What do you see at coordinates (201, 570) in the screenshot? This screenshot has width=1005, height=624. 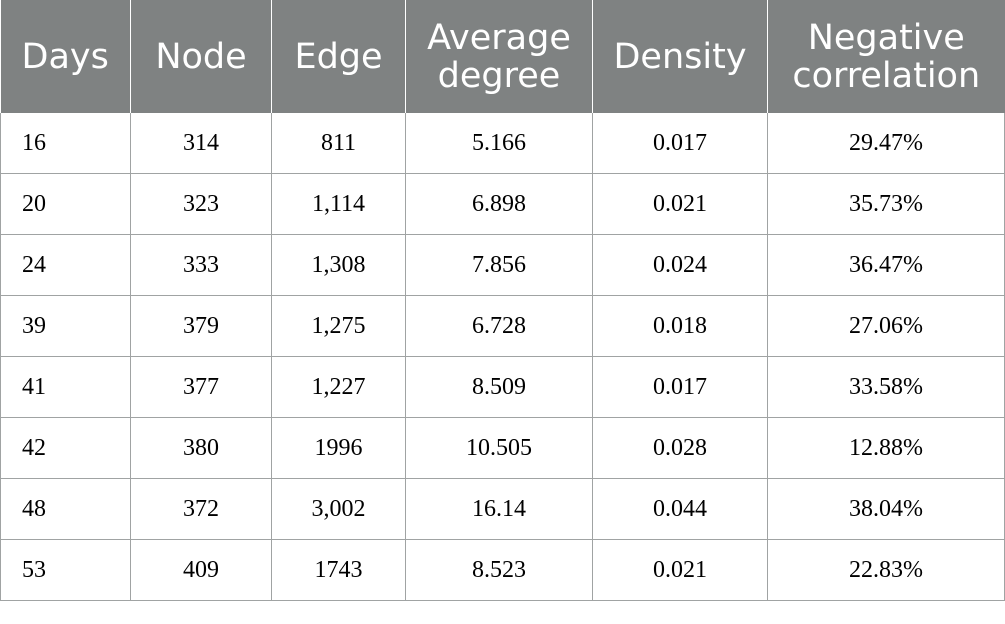 I see `cell-node: 409` at bounding box center [201, 570].